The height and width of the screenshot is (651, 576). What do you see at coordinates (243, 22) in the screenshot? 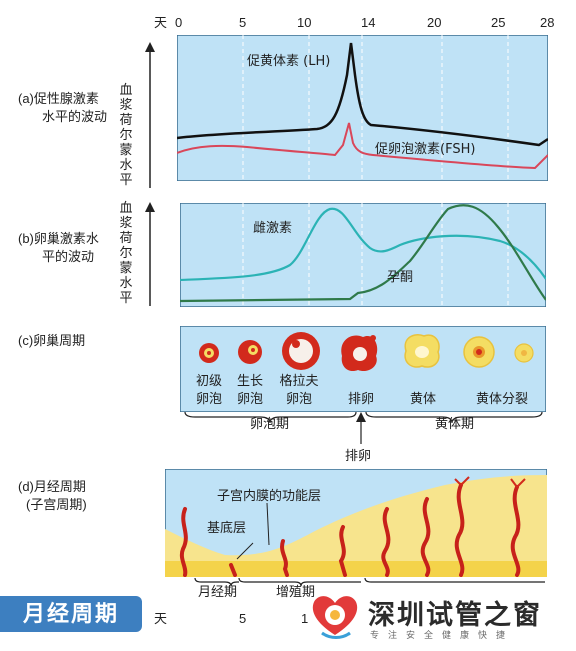
I see `tick-5: 5` at bounding box center [243, 22].